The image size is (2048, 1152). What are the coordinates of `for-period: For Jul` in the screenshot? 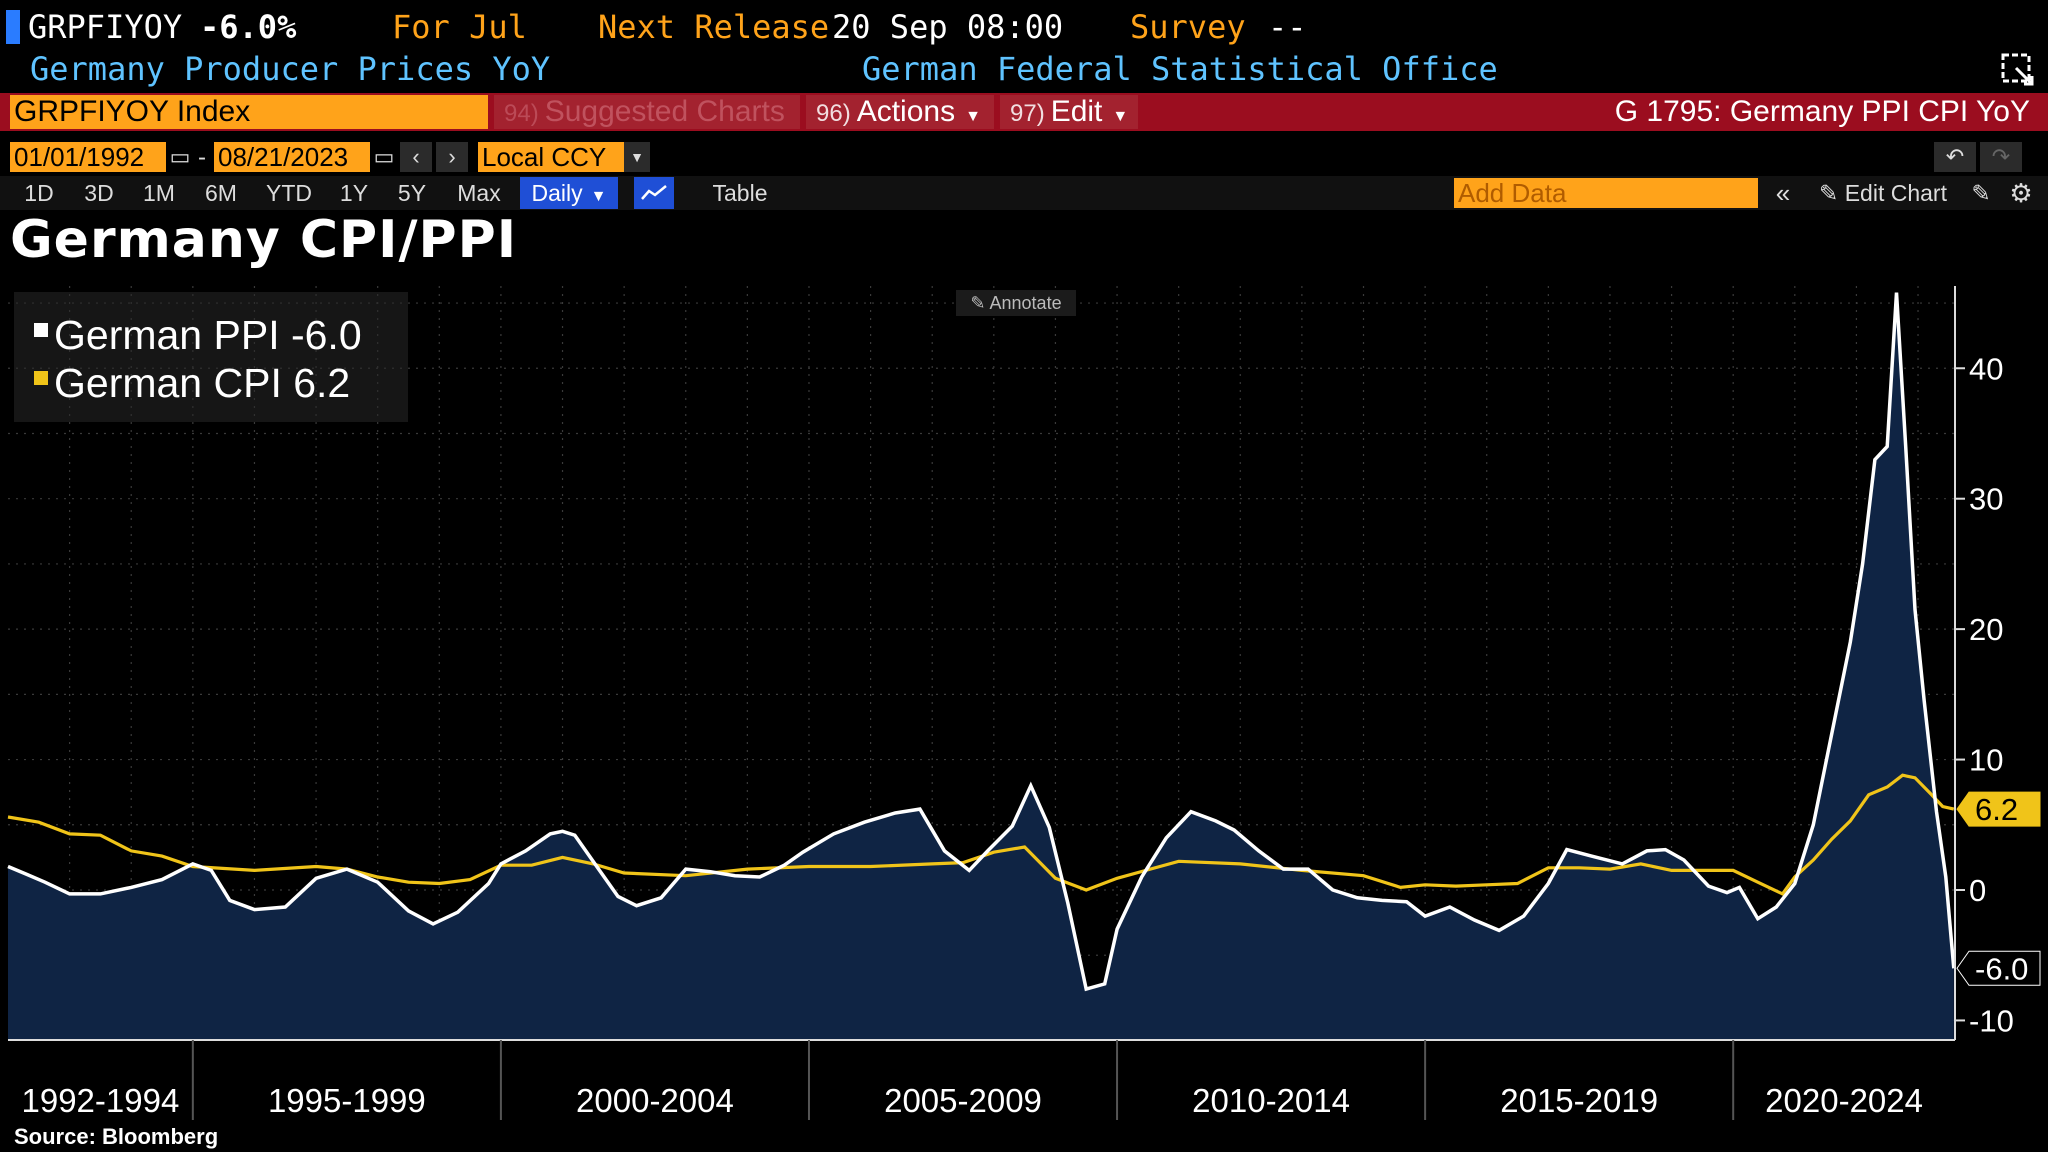 It's located at (459, 27).